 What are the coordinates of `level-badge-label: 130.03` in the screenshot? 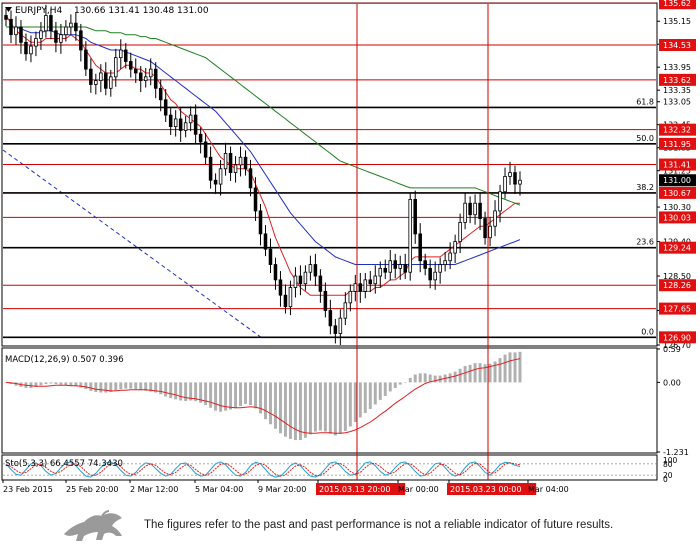 It's located at (677, 217).